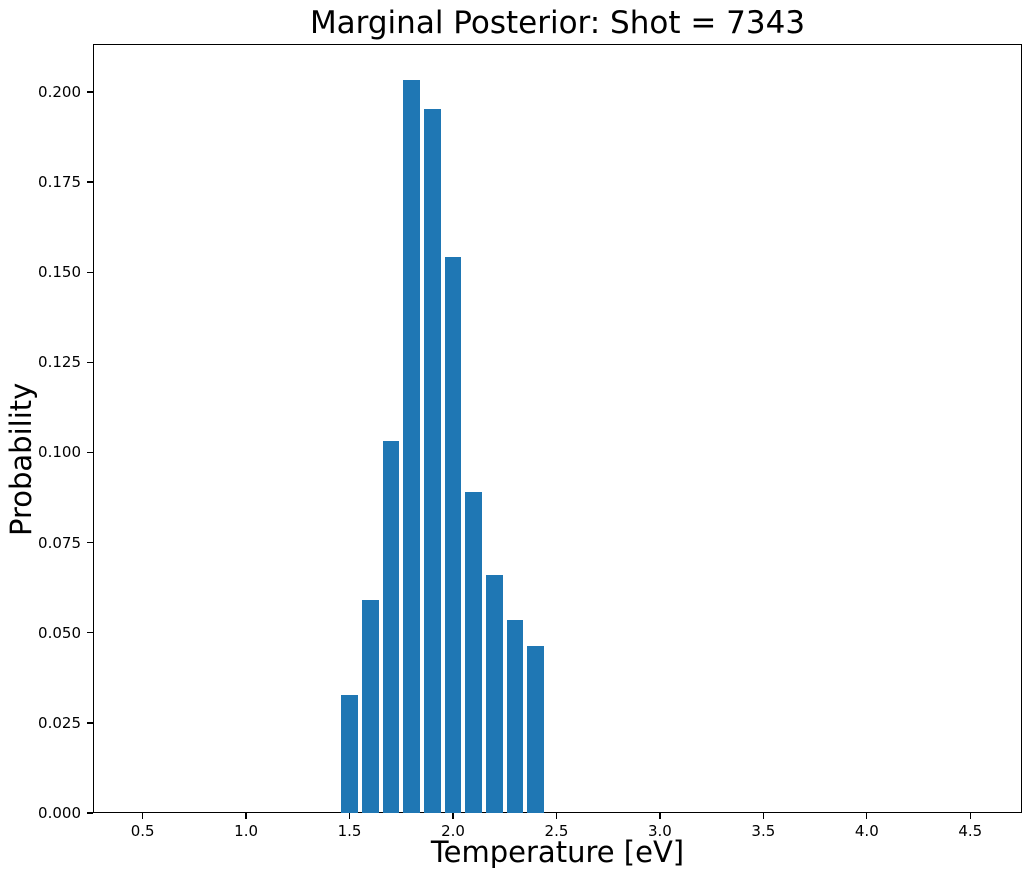  I want to click on y-tick-label: 0.025, so click(59, 722).